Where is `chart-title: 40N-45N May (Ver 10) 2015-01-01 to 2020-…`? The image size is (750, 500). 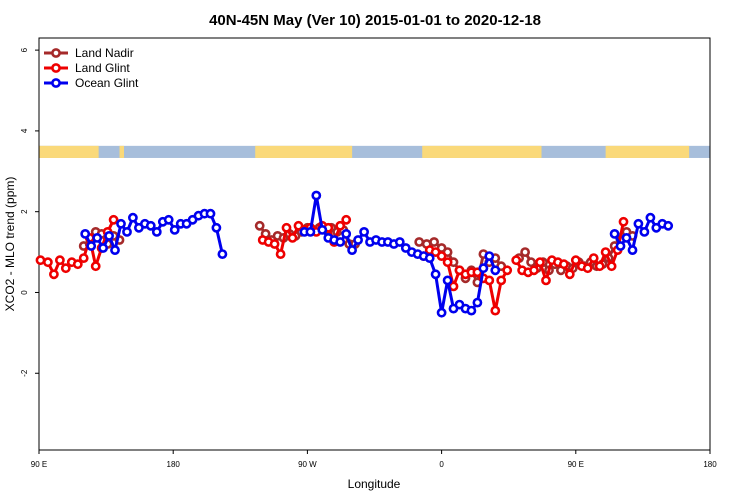 chart-title: 40N-45N May (Ver 10) 2015-01-01 to 2020-… is located at coordinates (375, 20).